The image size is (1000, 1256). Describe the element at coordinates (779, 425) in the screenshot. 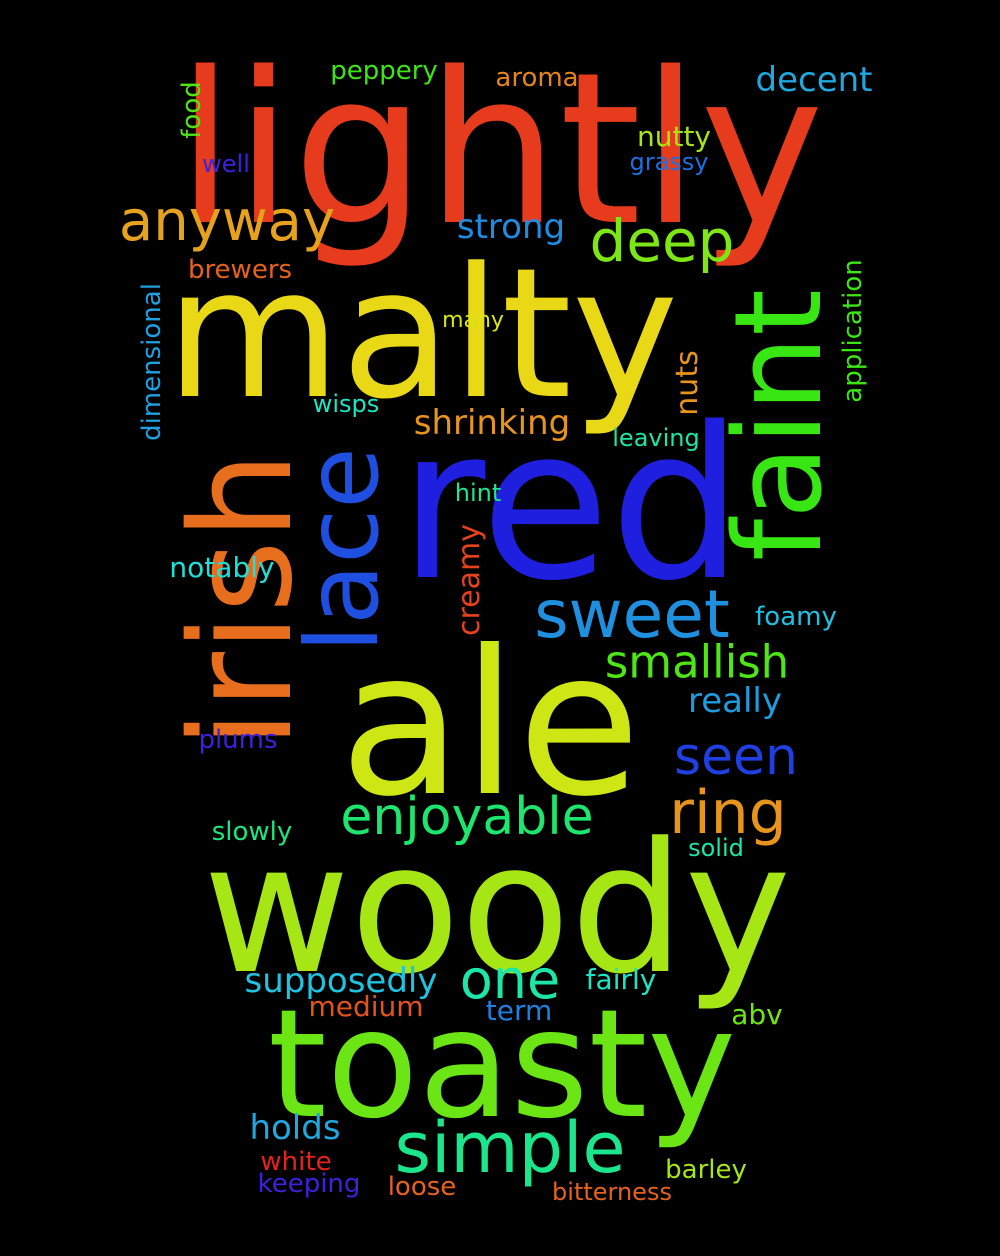

I see `word-faint: faint` at that location.